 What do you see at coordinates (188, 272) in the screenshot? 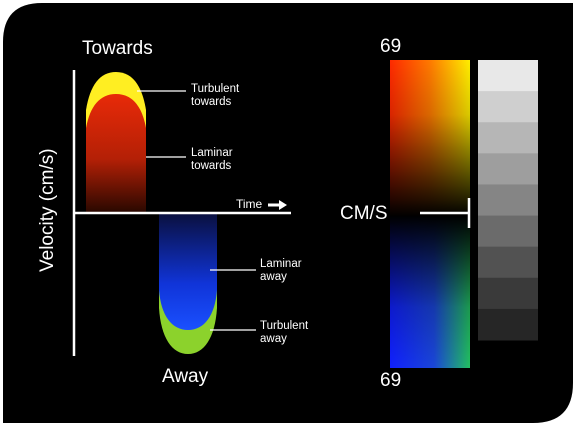
I see `laminar-away-waveform` at bounding box center [188, 272].